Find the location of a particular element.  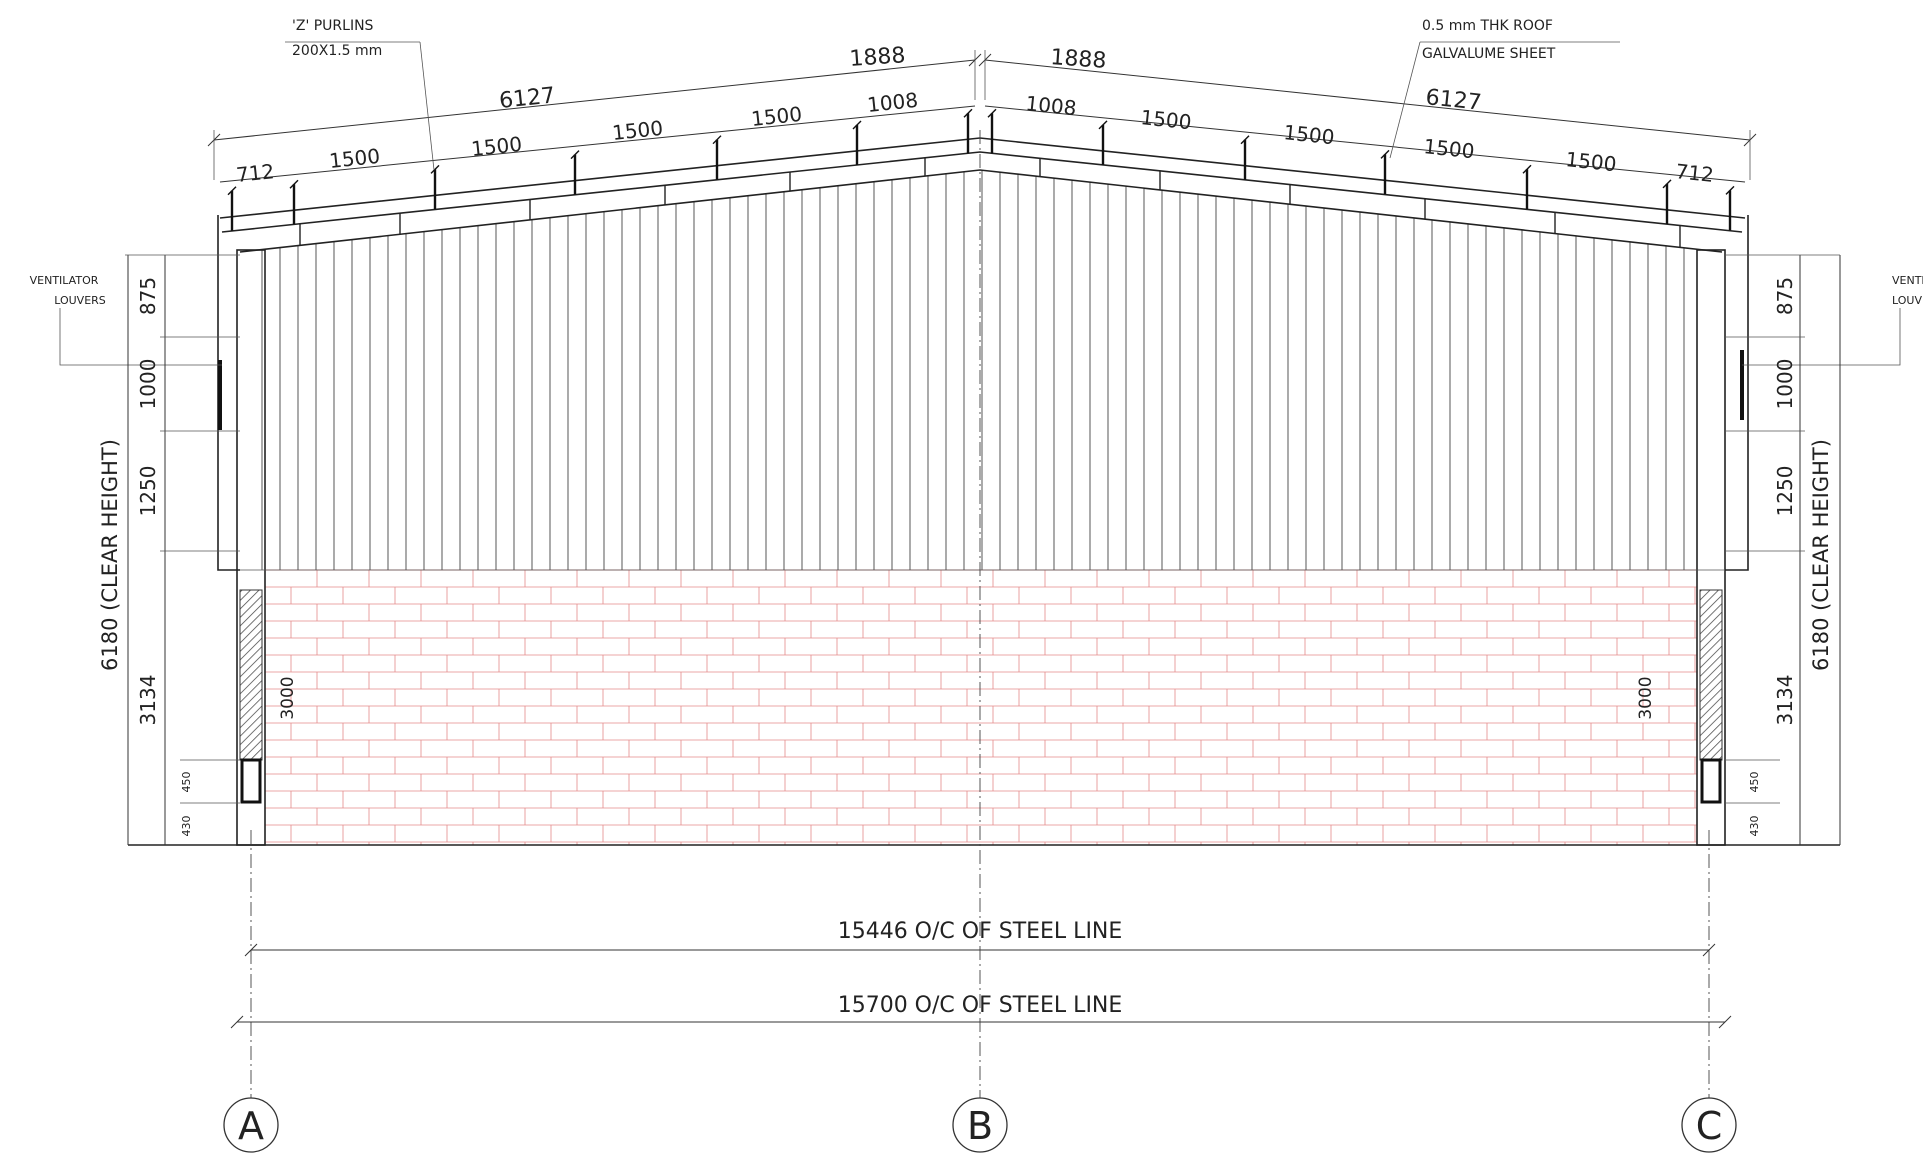

dim-1250-right: 1250 is located at coordinates (1785, 491).